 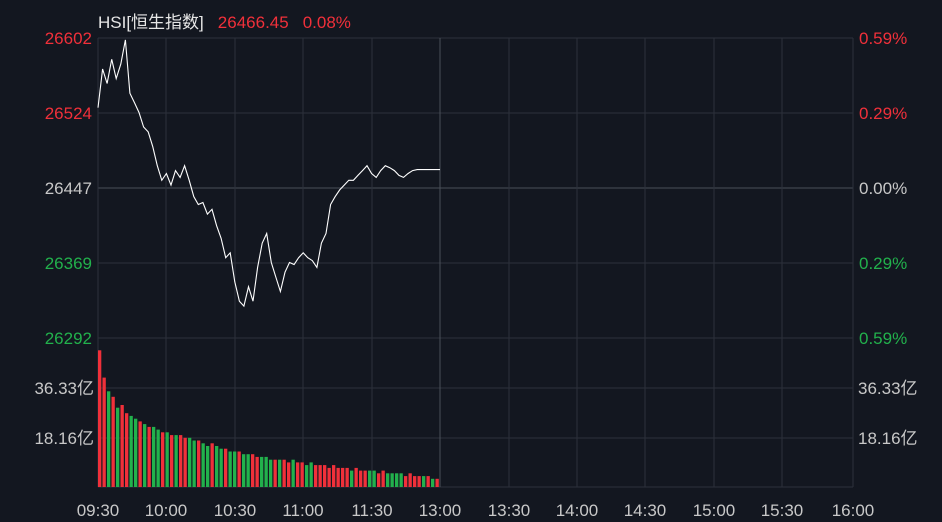 What do you see at coordinates (371, 510) in the screenshot?
I see `x-tick-label: 11:30` at bounding box center [371, 510].